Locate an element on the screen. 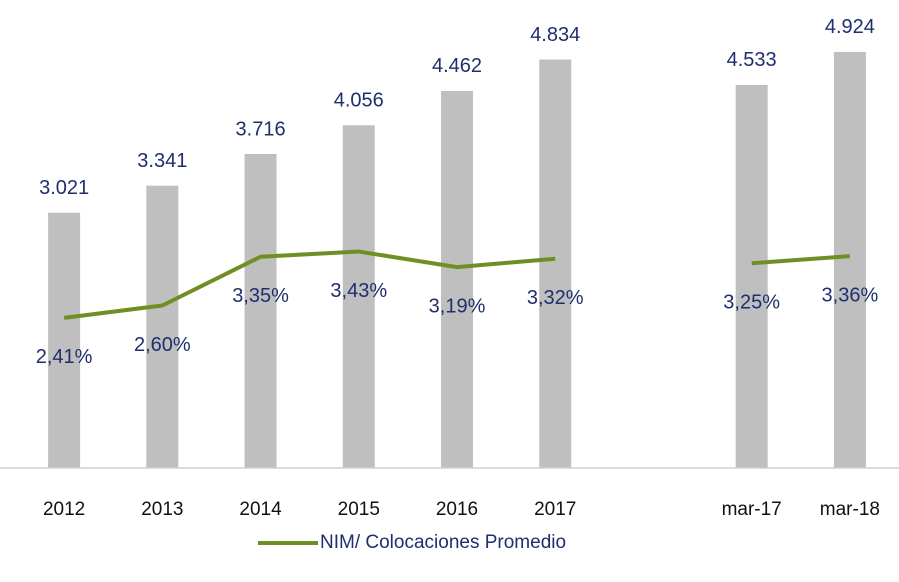  x-tick-label: mar-18 is located at coordinates (850, 509).